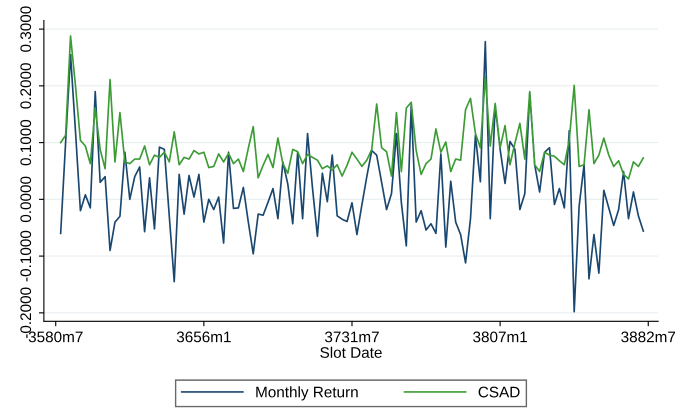 This screenshot has width=675, height=412. What do you see at coordinates (26, 256) in the screenshot?
I see `y-tick-label: -0.1000` at bounding box center [26, 256].